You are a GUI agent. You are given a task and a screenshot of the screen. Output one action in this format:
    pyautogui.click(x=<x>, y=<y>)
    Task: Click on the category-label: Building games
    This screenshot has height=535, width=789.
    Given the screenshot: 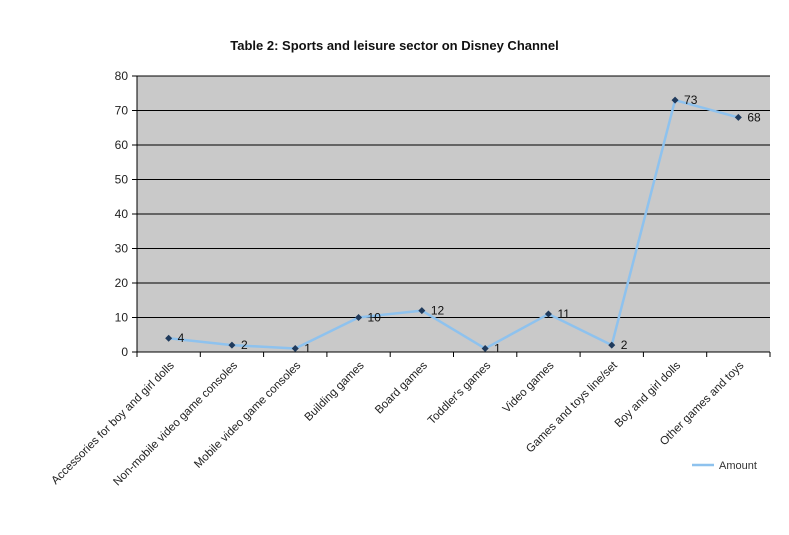 What is the action you would take?
    pyautogui.click(x=335, y=391)
    